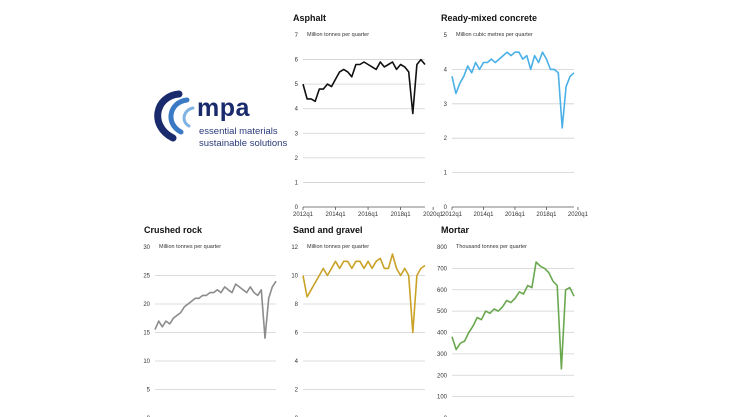  I want to click on mortar-series-line, so click(513, 315).